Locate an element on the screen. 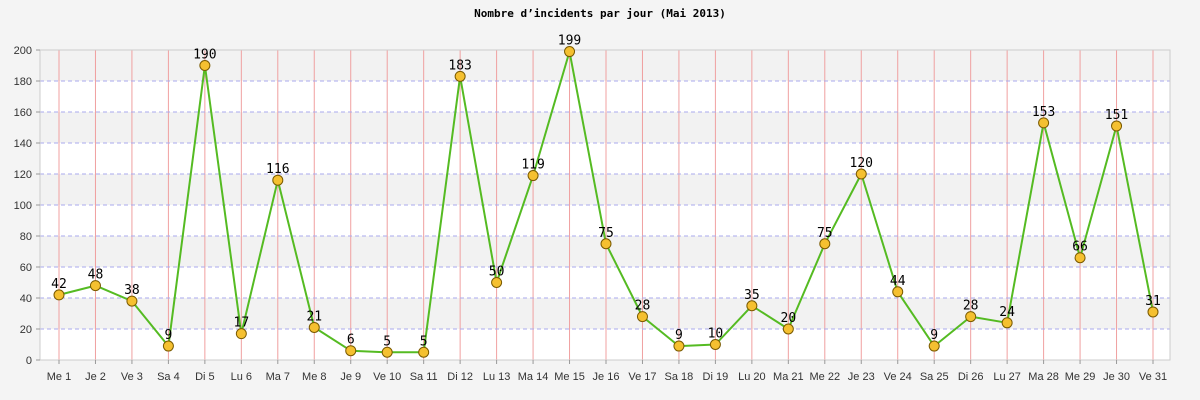 The width and height of the screenshot is (1200, 400). x-tick-label: Di 12 is located at coordinates (460, 377).